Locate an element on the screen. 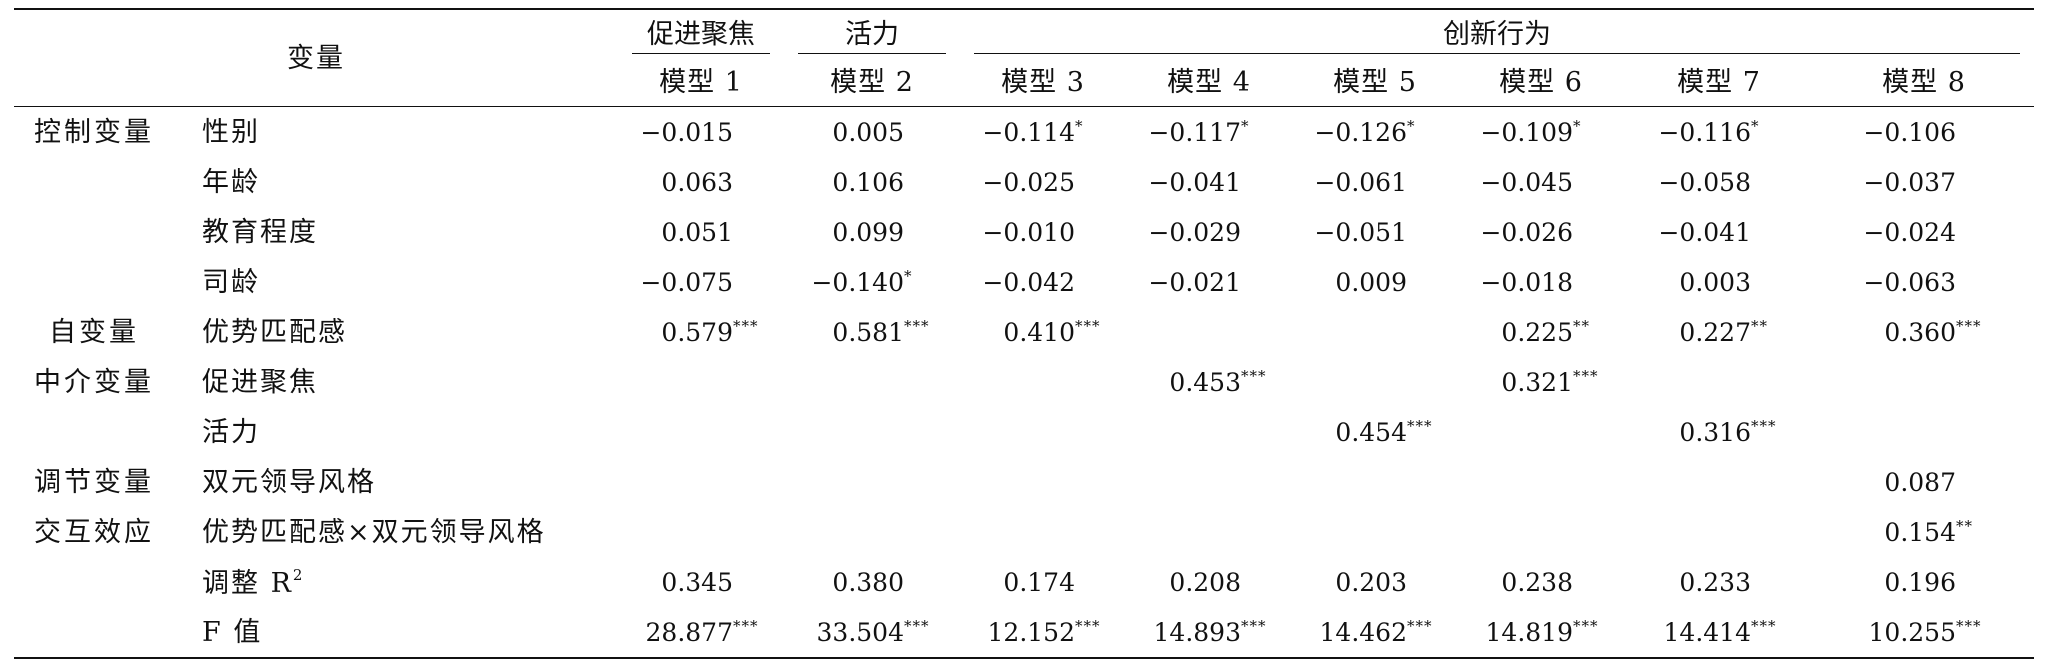  row-variable-label: 年龄 is located at coordinates (396, 182).